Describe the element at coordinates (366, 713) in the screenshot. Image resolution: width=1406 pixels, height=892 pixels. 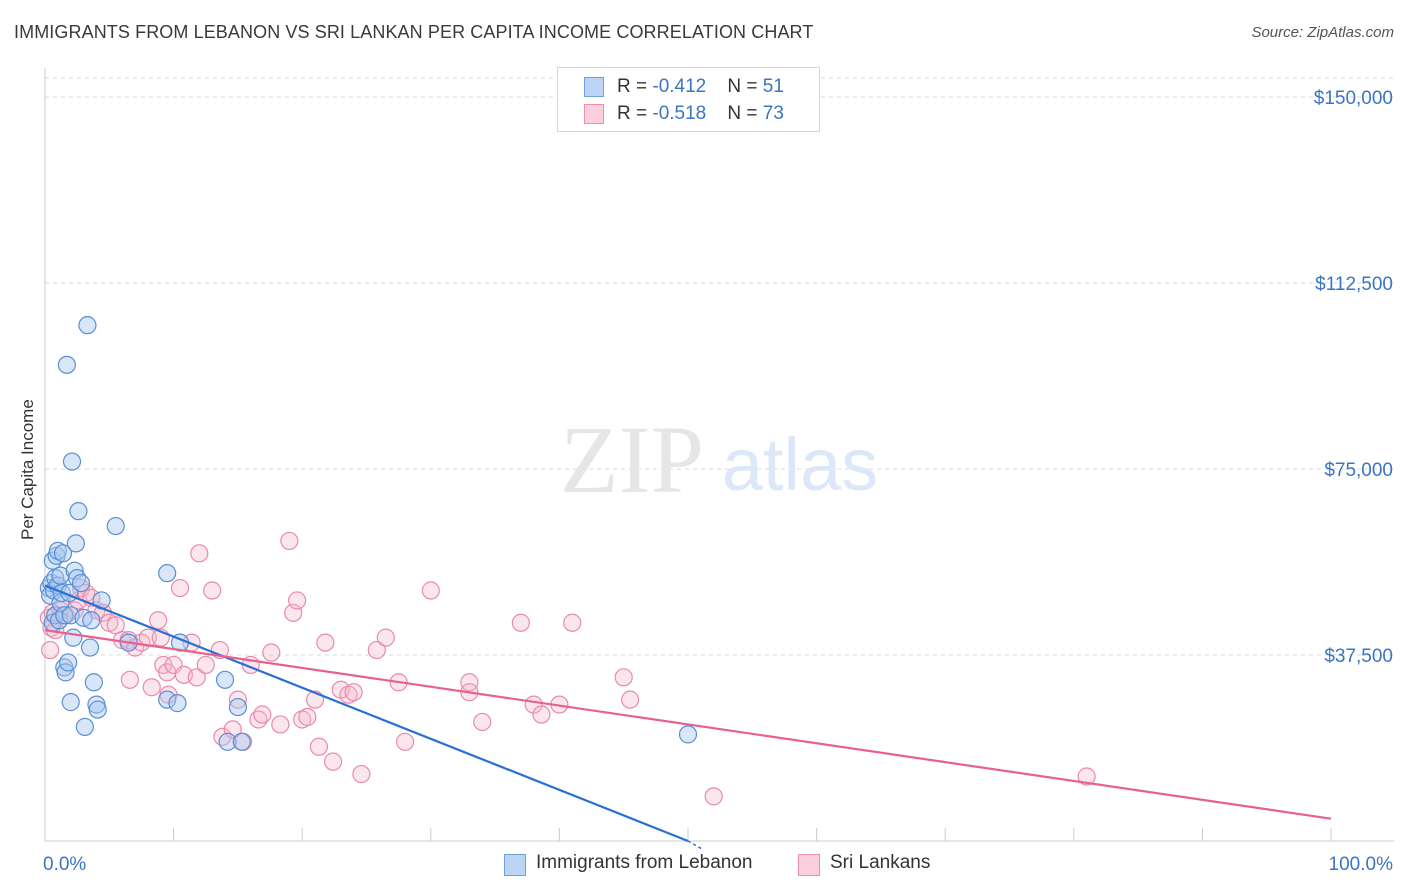
I see `lebanon-trend-line` at that location.